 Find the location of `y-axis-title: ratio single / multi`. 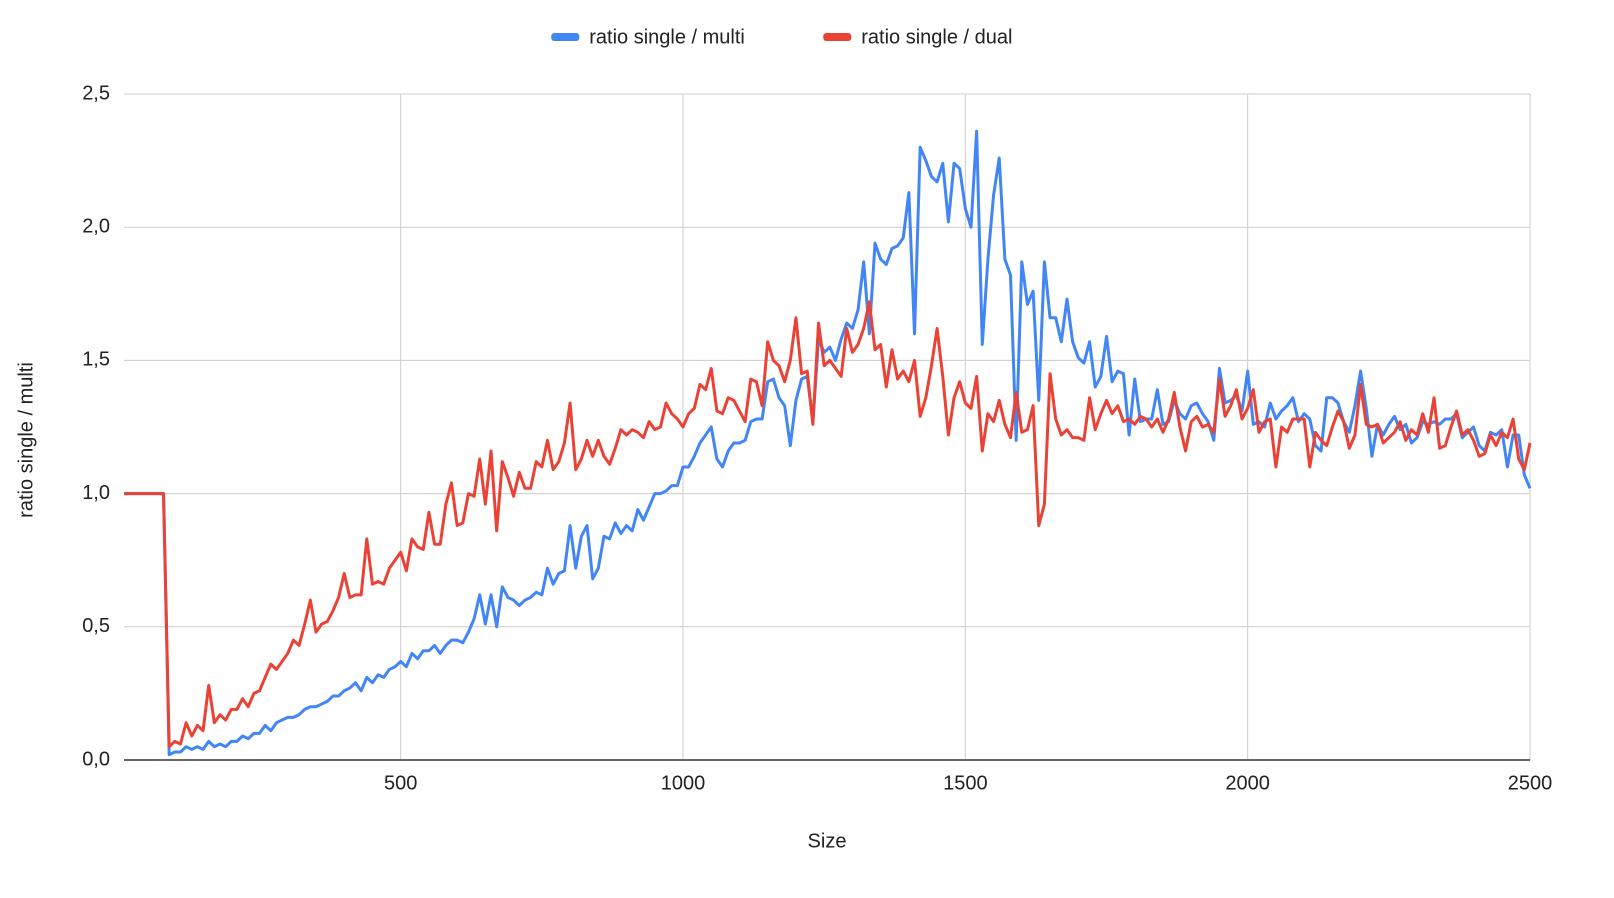

y-axis-title: ratio single / multi is located at coordinates (26, 440).